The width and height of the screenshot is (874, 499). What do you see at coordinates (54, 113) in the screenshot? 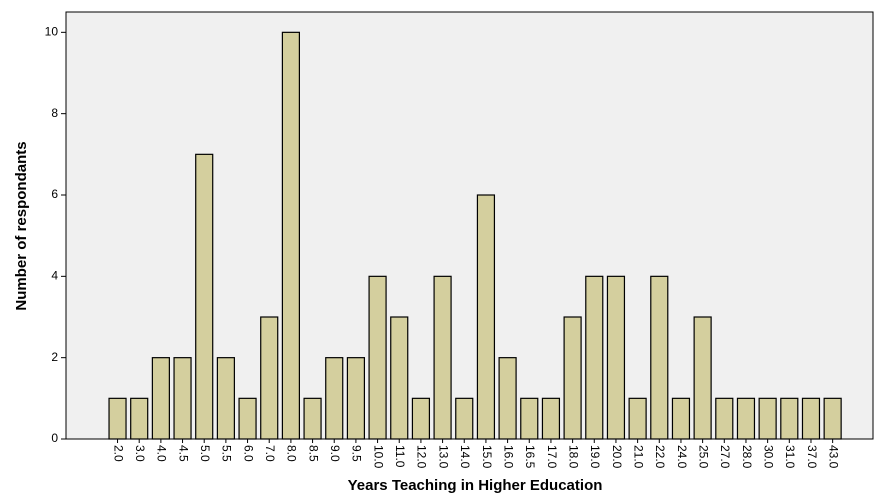
I see `y-tick-label: 8` at bounding box center [54, 113].